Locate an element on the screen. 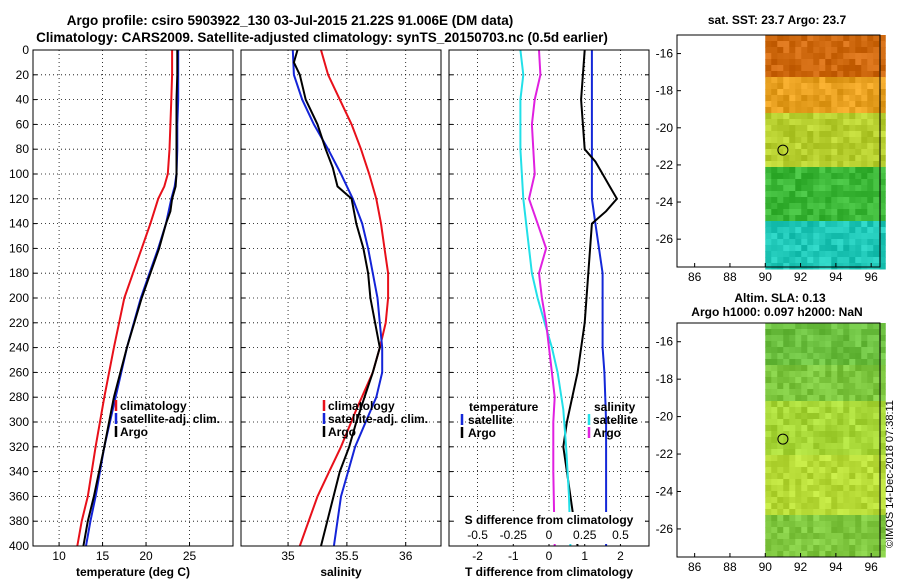 The image size is (900, 580). argo-location-marker is located at coordinates (783, 439).